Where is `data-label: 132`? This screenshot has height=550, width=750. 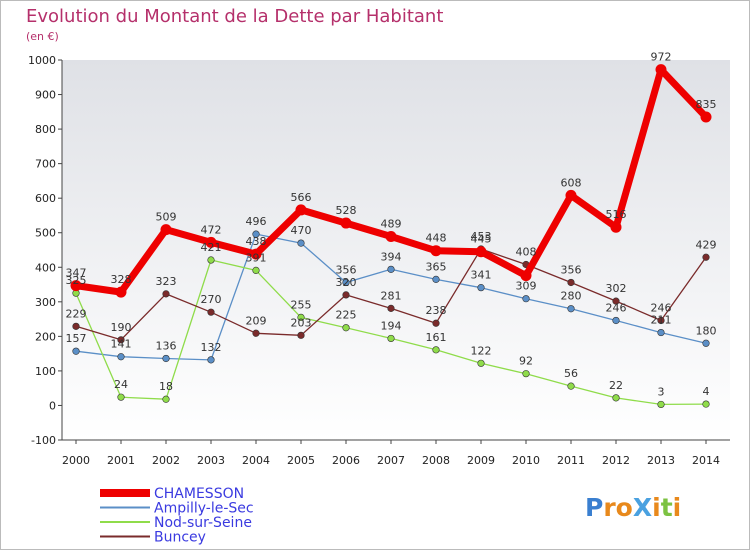
data-label: 132 is located at coordinates (211, 347).